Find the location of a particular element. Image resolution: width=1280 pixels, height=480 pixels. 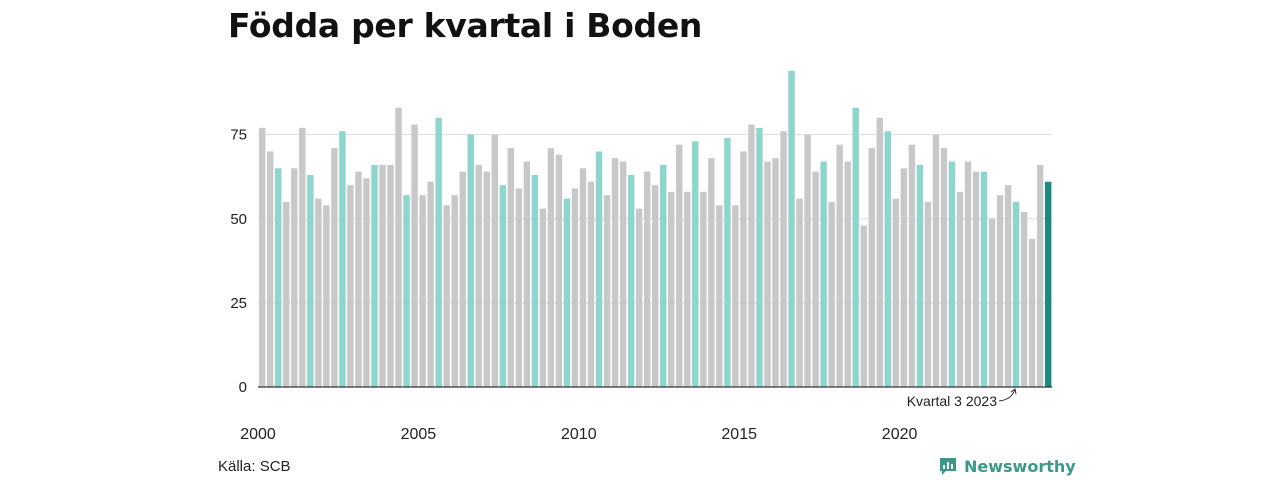

newsworthy-logo-icon is located at coordinates (948, 466).